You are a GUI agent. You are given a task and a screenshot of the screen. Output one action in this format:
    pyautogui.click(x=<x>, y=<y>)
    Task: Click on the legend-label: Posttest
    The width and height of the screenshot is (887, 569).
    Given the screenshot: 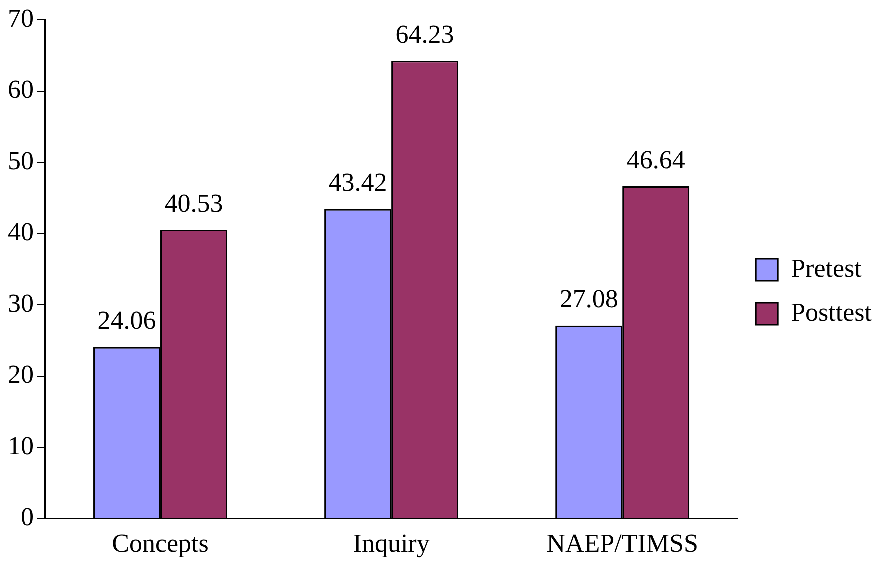 What is the action you would take?
    pyautogui.click(x=832, y=312)
    